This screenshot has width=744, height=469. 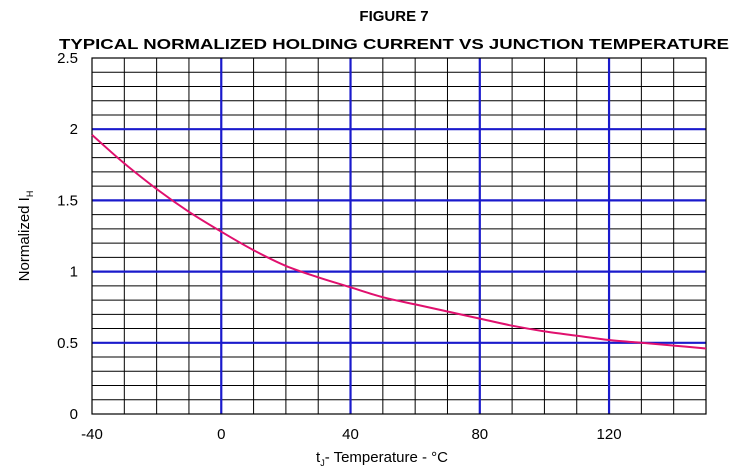 I want to click on y-tick-label: 1, so click(x=74, y=272).